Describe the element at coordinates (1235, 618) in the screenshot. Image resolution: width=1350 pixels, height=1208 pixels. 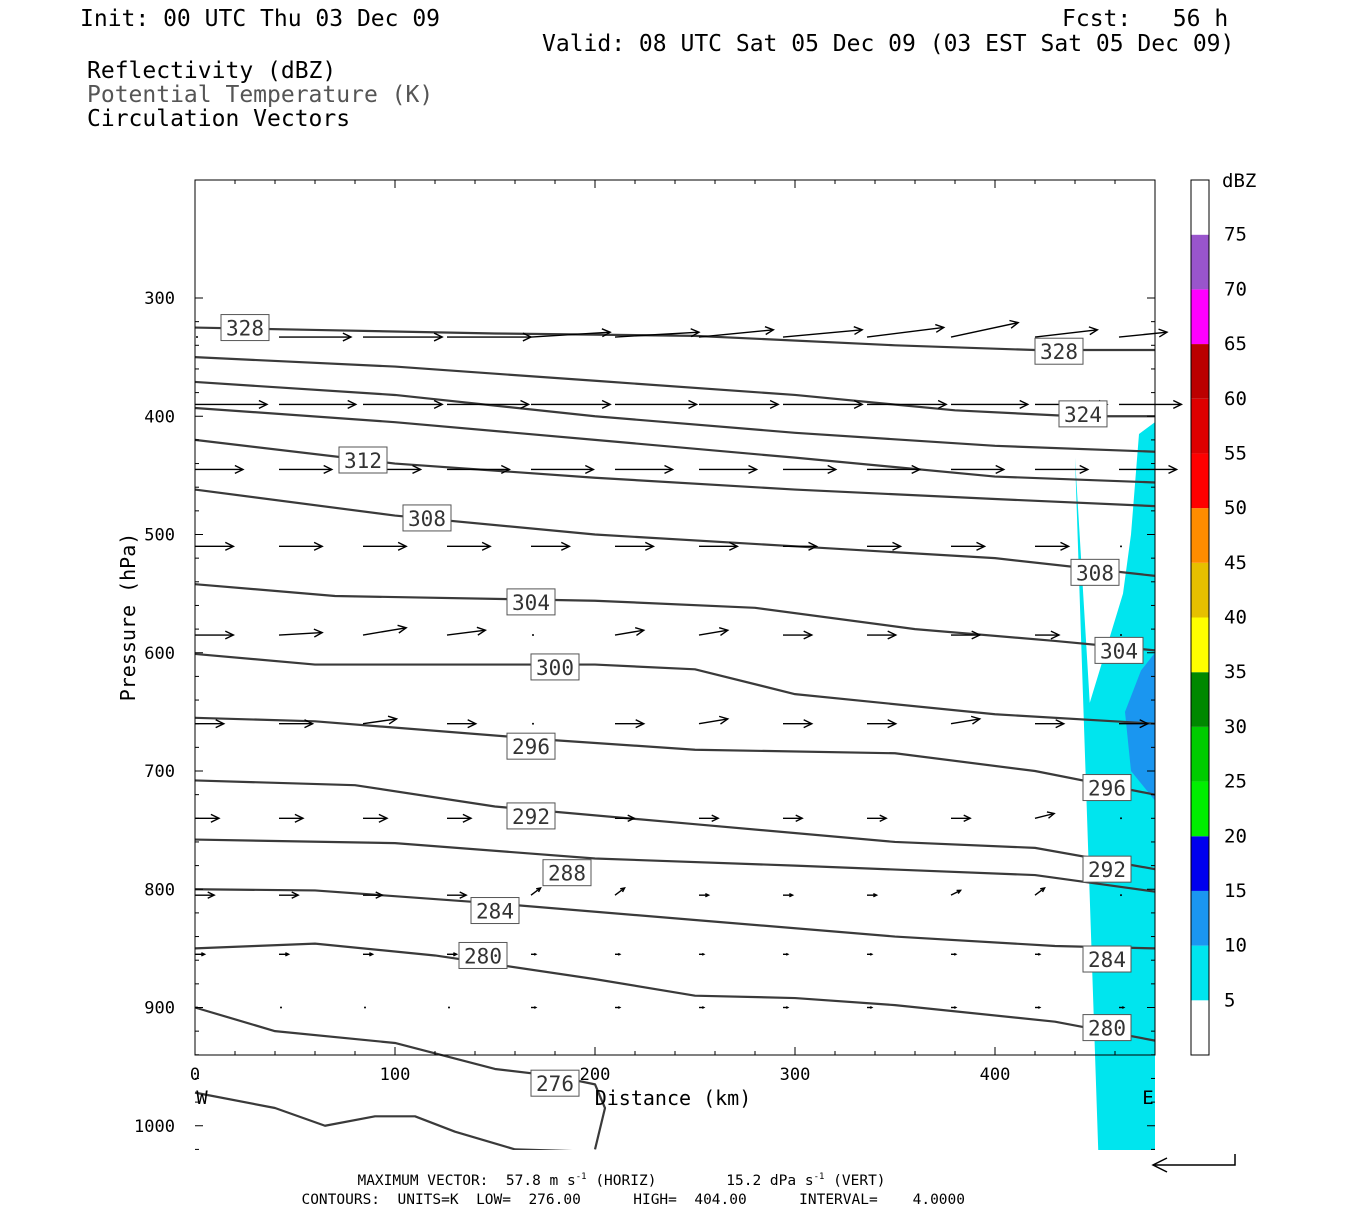
I see `colorbar-label: 40` at that location.